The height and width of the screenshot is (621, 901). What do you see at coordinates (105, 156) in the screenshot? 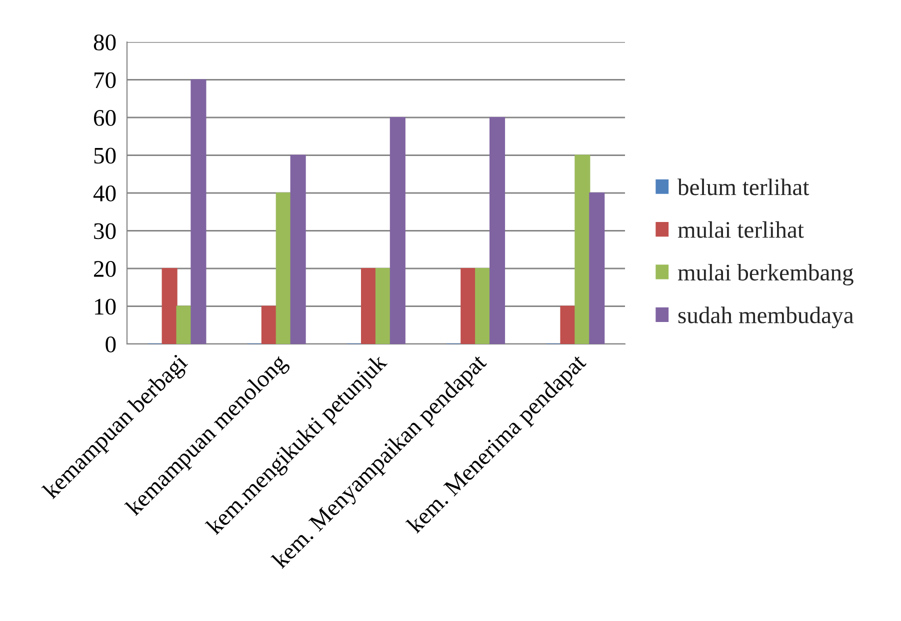
I see `y-tick-label: 50` at bounding box center [105, 156].